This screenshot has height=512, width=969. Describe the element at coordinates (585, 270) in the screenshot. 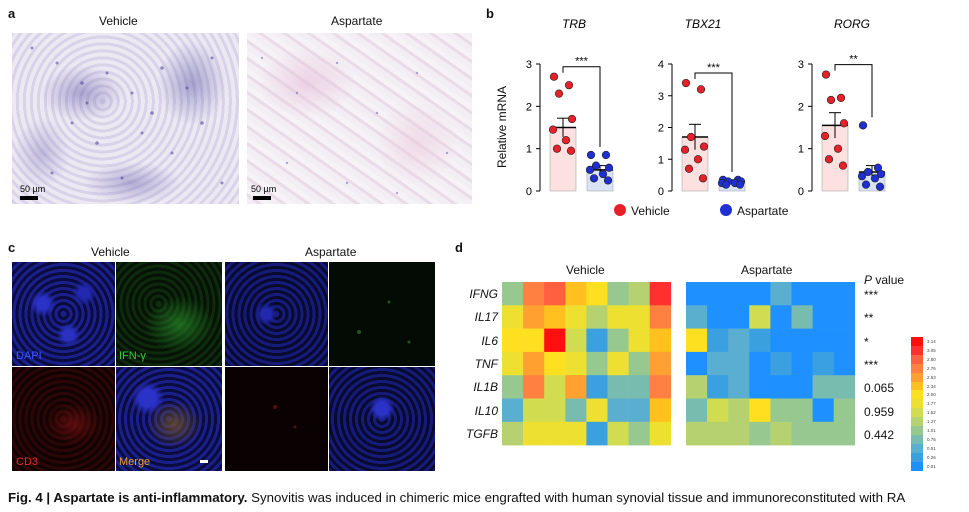

I see `panel-d-vehicle-label: Vehicle` at that location.